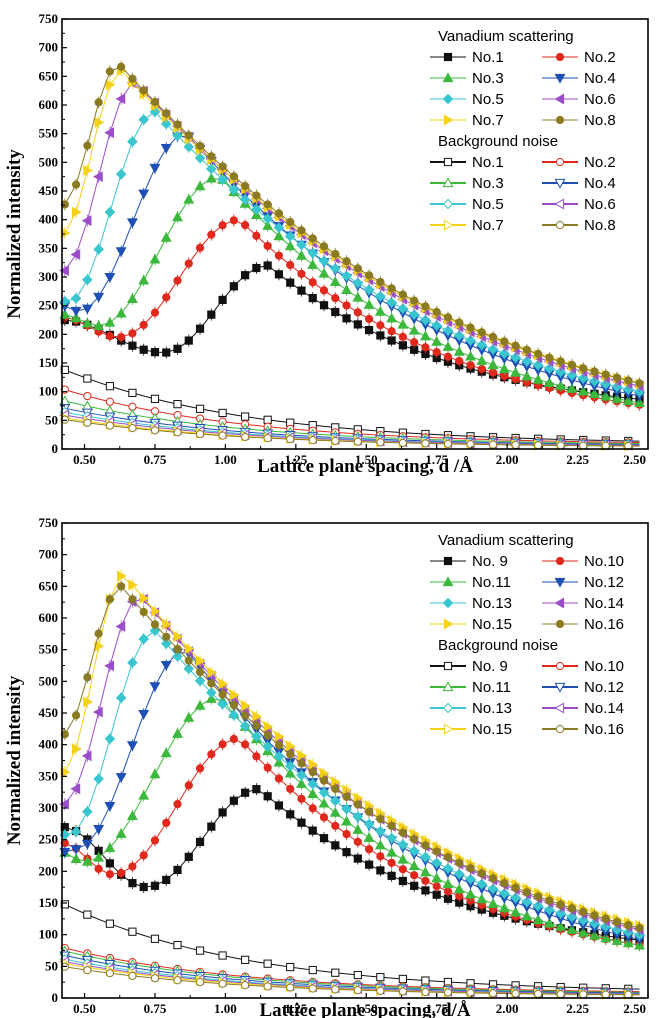  I want to click on y-tick-label: 200, so click(49, 333).